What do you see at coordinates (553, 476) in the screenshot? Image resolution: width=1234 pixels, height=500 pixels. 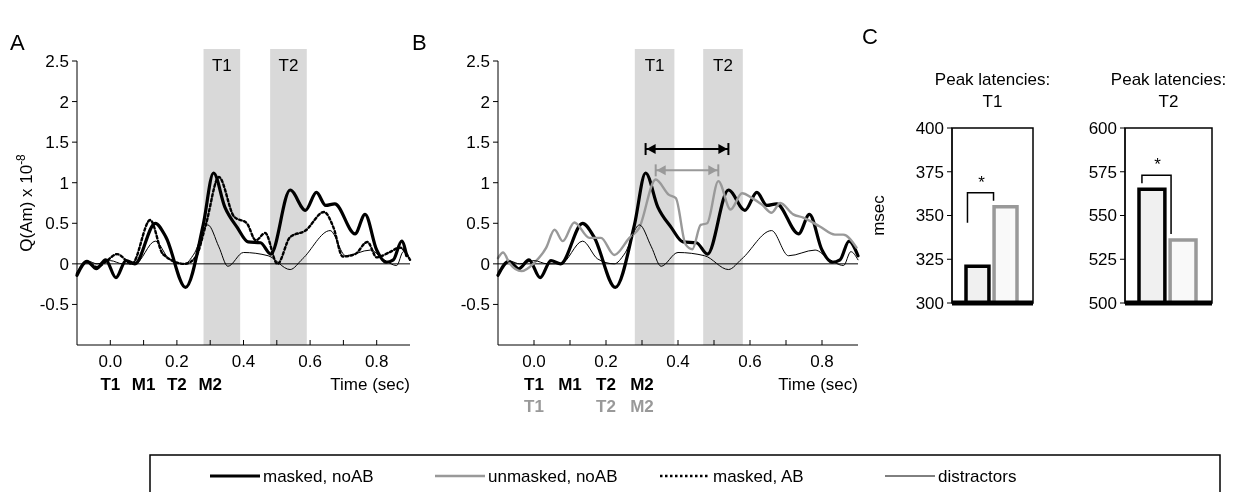 I see `legend-label: unmasked, noAB` at bounding box center [553, 476].